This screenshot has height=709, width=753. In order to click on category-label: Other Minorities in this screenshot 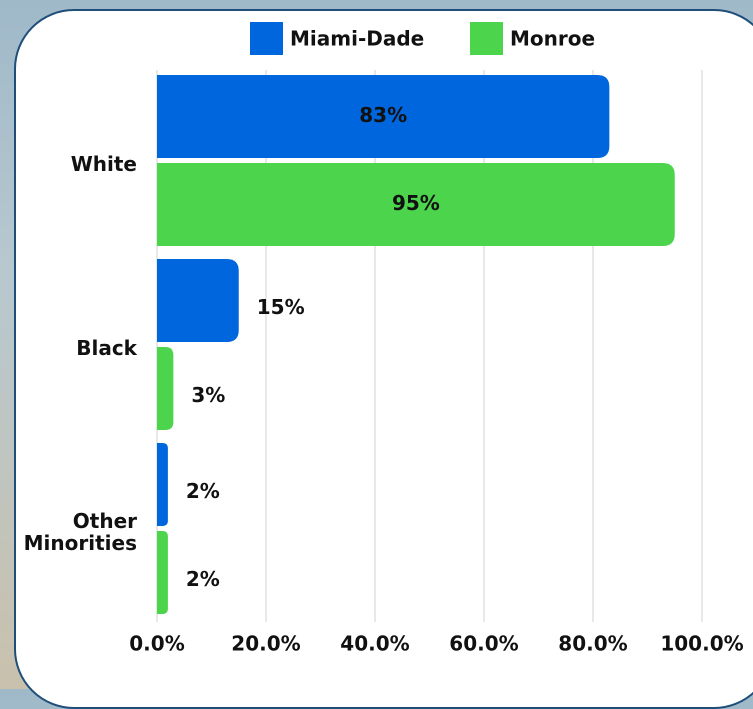, I will do `click(80, 532)`.